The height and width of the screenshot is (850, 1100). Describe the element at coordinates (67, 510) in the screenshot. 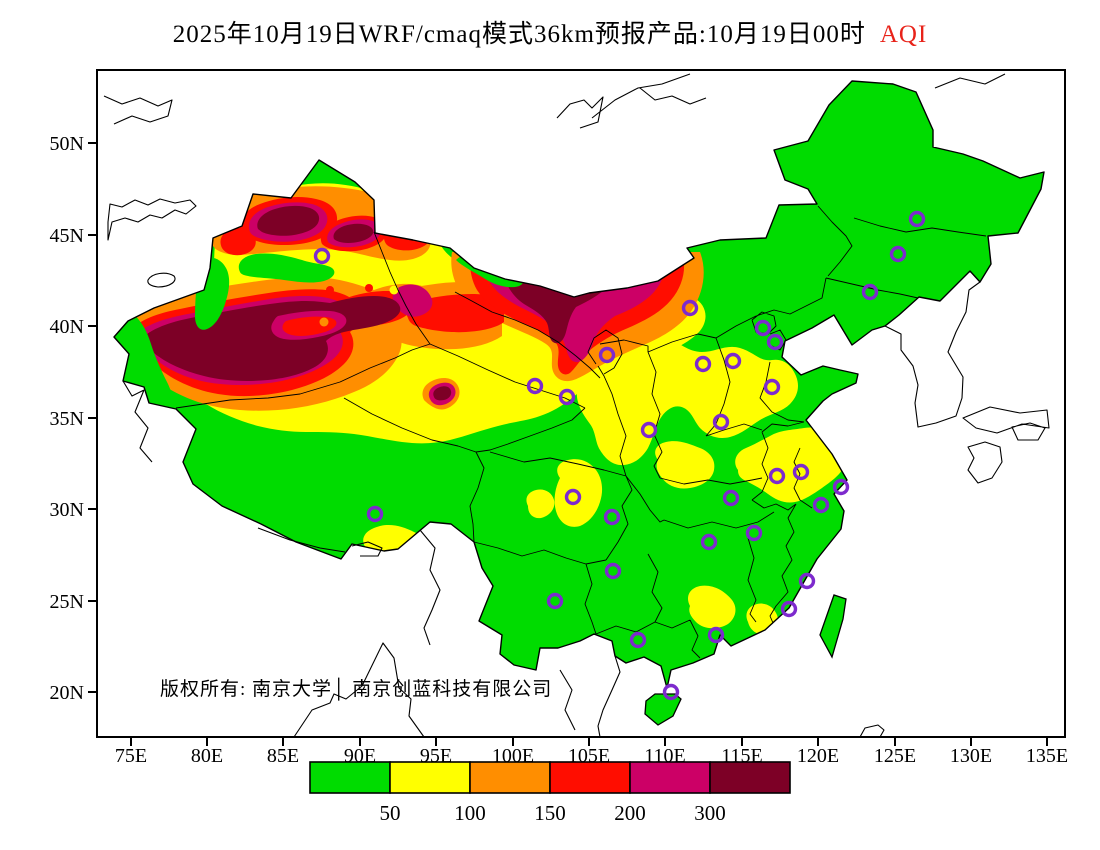

I see `lat-label: 30N` at that location.